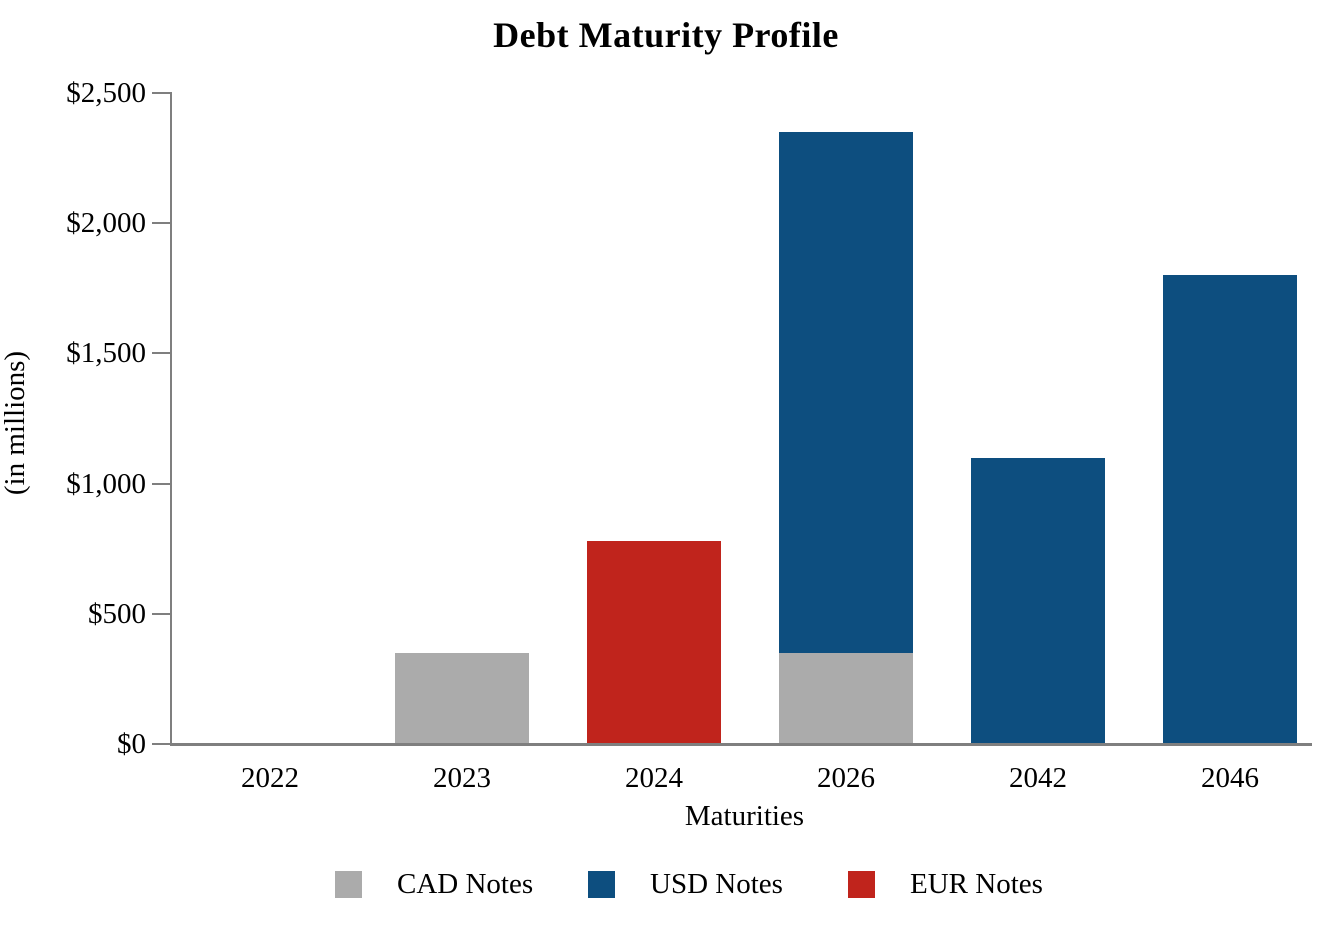  I want to click on chart-title: Debt Maturity Profile, so click(666, 35).